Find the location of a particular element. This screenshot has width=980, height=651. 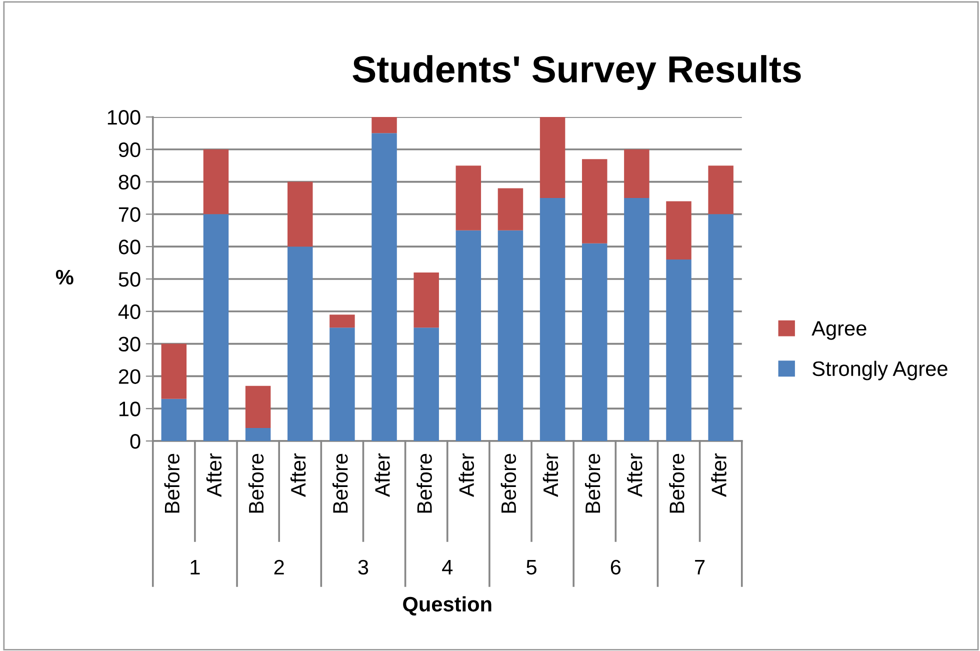

text: 2 is located at coordinates (279, 567).